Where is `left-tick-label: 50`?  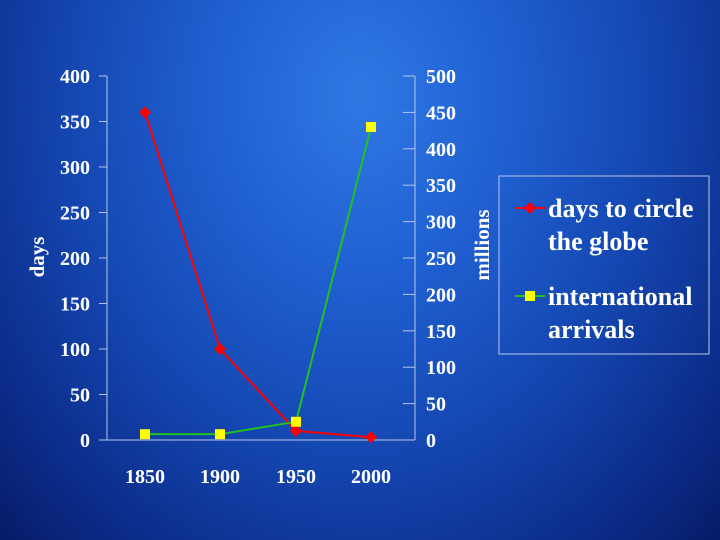 left-tick-label: 50 is located at coordinates (80, 396).